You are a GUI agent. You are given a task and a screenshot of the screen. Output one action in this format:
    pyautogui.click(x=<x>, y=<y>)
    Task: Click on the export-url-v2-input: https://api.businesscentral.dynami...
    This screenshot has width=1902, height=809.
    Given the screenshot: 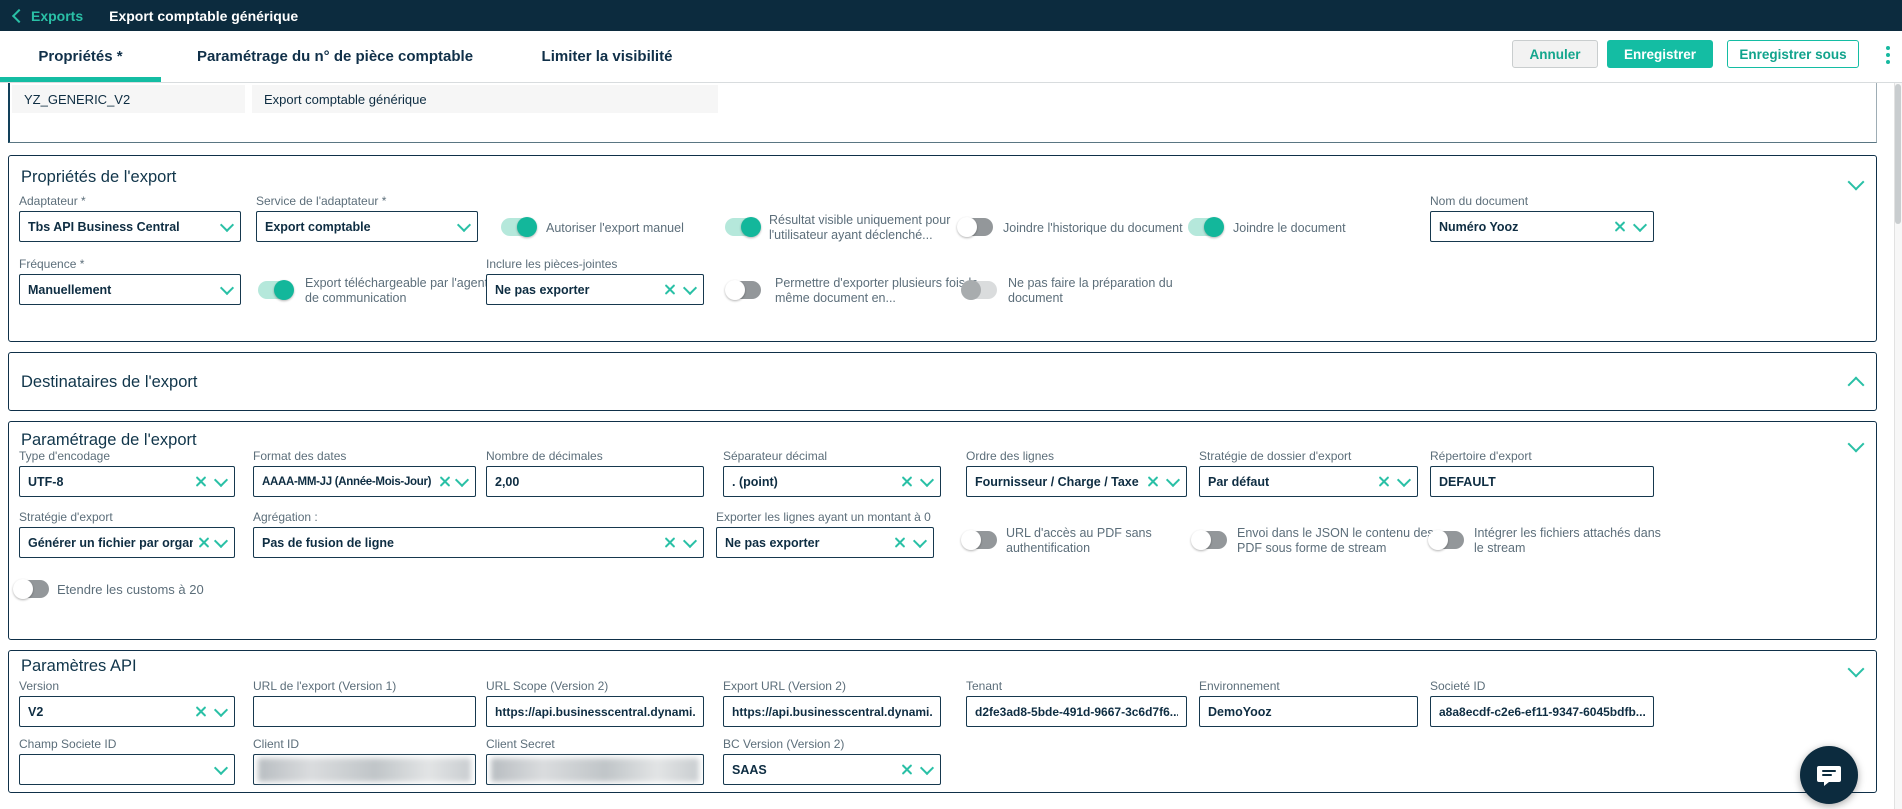 What is the action you would take?
    pyautogui.click(x=832, y=711)
    